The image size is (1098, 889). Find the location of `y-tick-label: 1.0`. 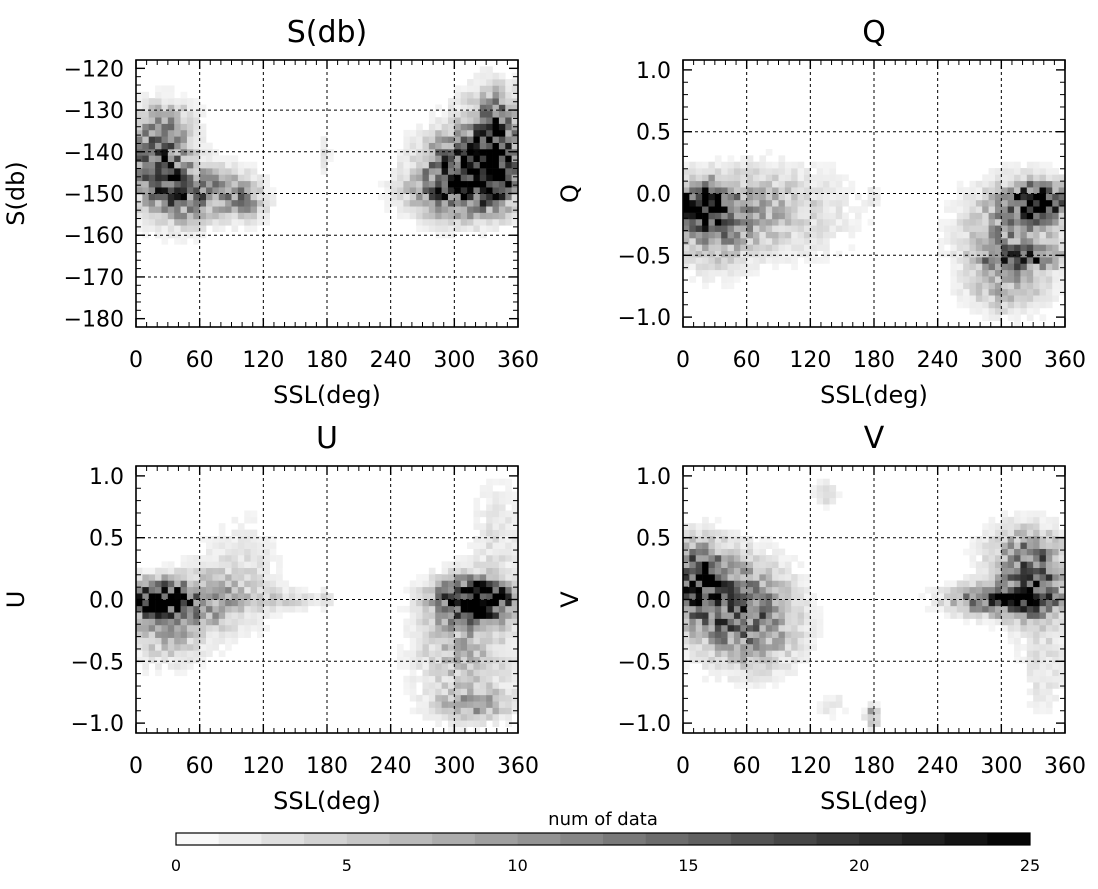

y-tick-label: 1.0 is located at coordinates (653, 477).